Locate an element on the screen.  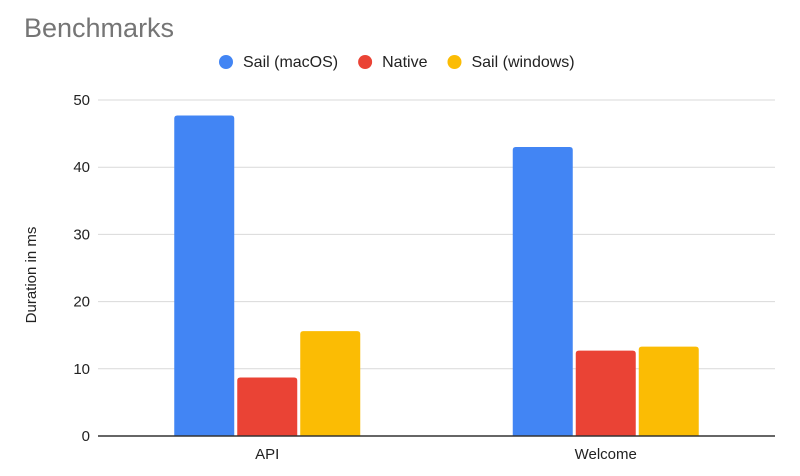
legend-label: Native is located at coordinates (404, 62).